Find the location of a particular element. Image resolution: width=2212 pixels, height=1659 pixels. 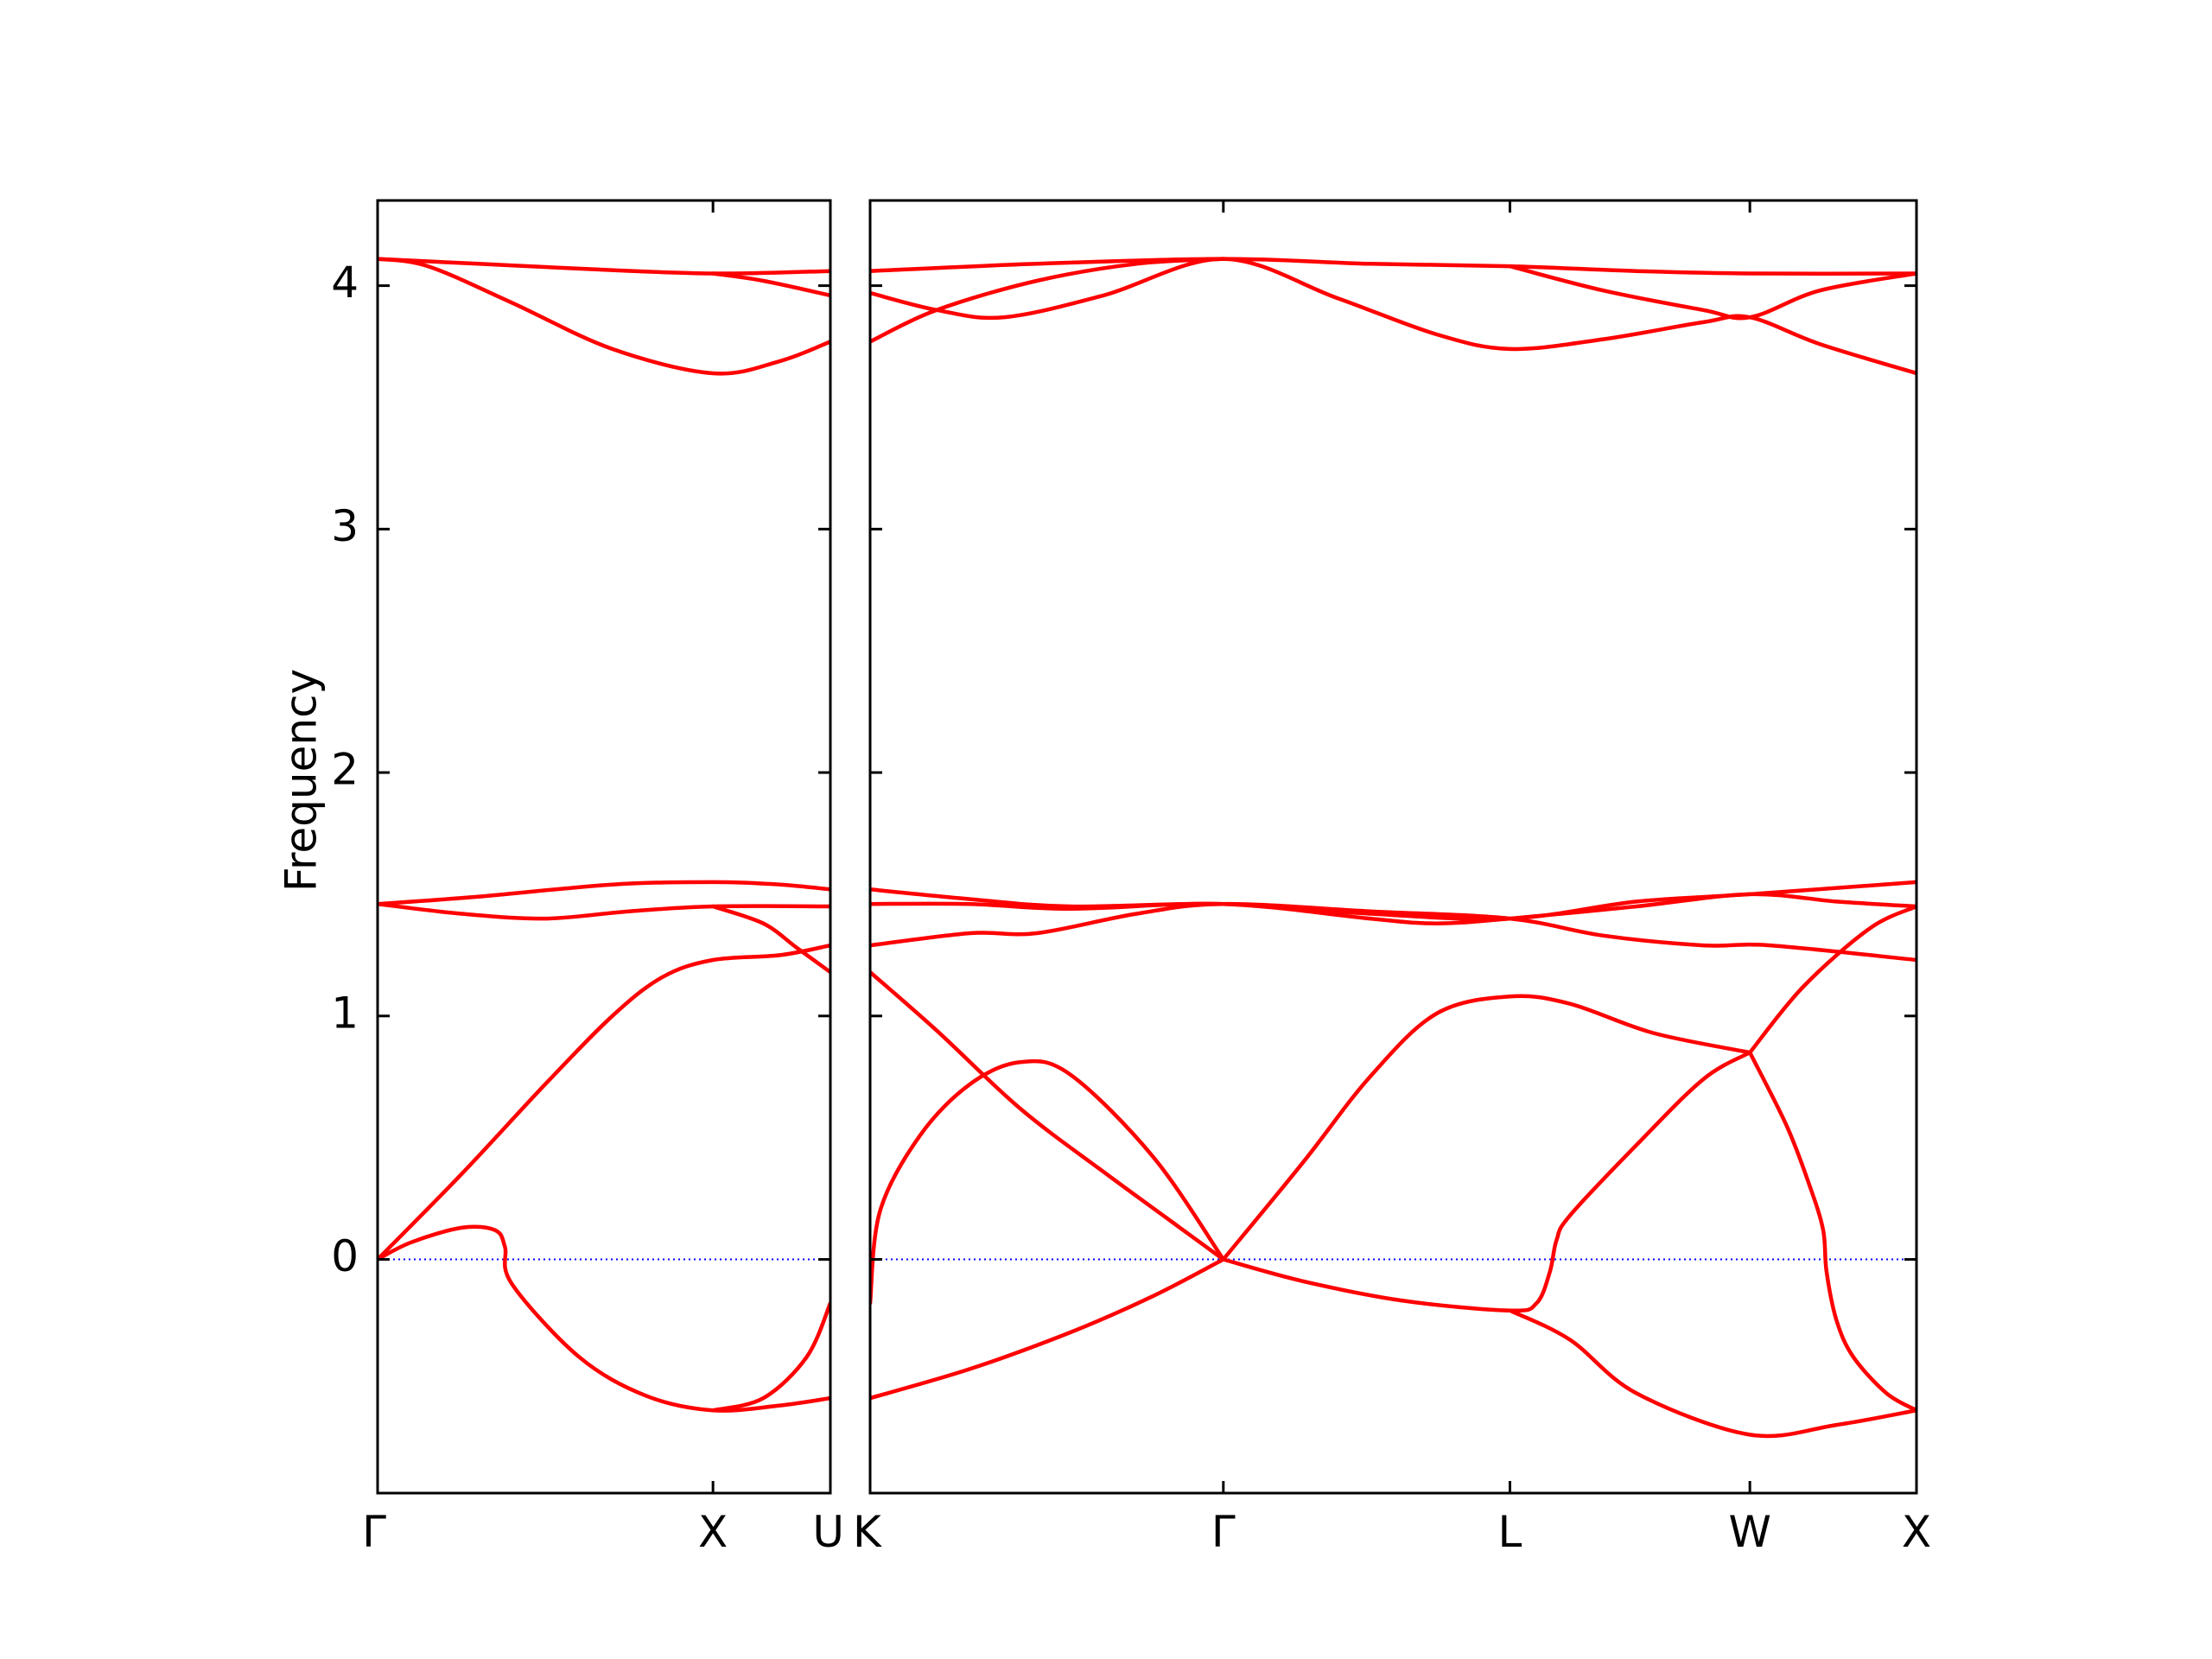

bands is located at coordinates (604, 835).